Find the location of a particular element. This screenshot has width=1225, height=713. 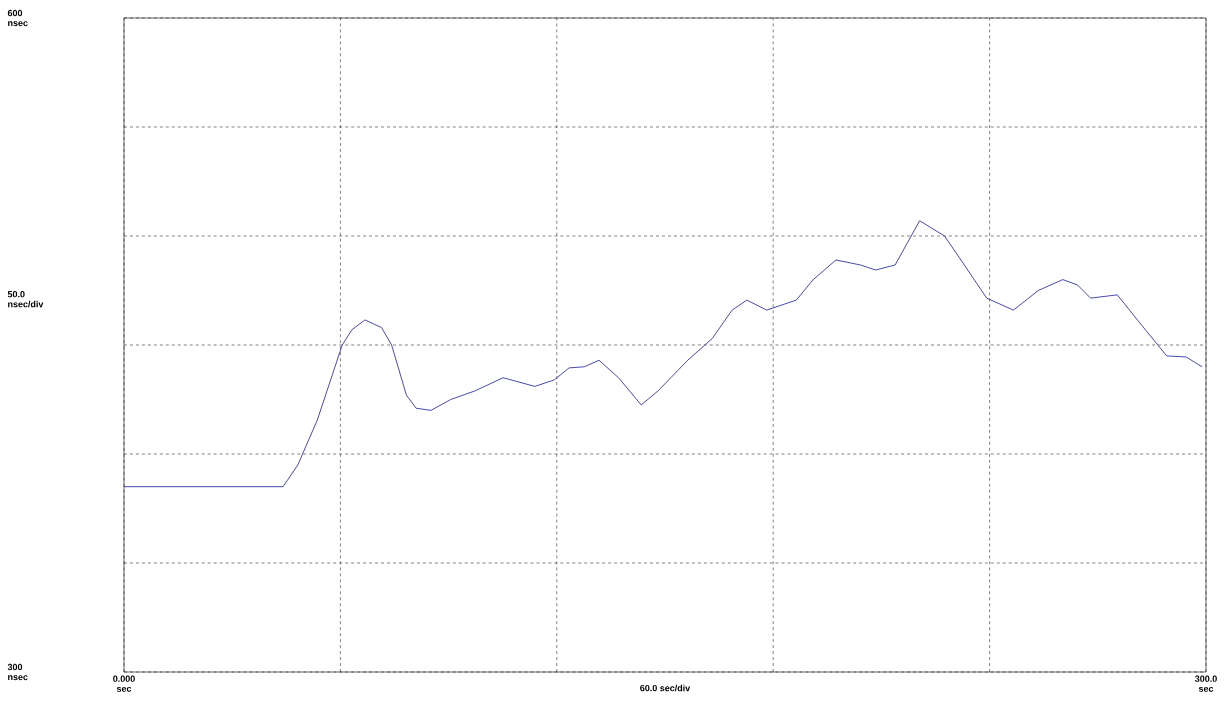

x-axis-title: 60.0 sec/div is located at coordinates (665, 688).